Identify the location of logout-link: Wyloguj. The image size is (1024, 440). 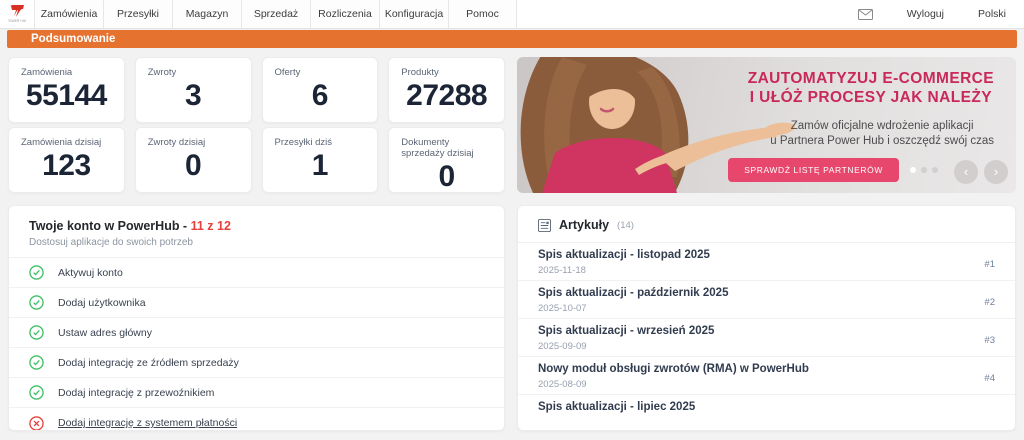
(925, 14).